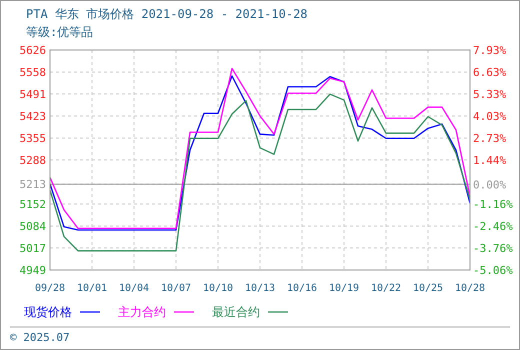 The width and height of the screenshot is (520, 350). Describe the element at coordinates (344, 288) in the screenshot. I see `x-tick-label: 10/19` at that location.